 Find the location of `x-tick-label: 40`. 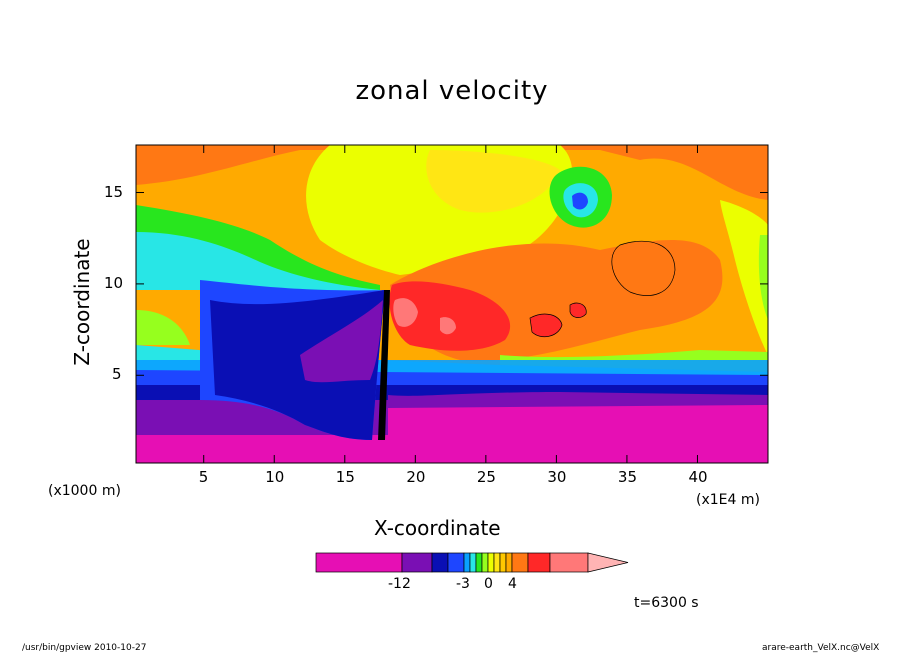

x-tick-label: 40 is located at coordinates (698, 477).